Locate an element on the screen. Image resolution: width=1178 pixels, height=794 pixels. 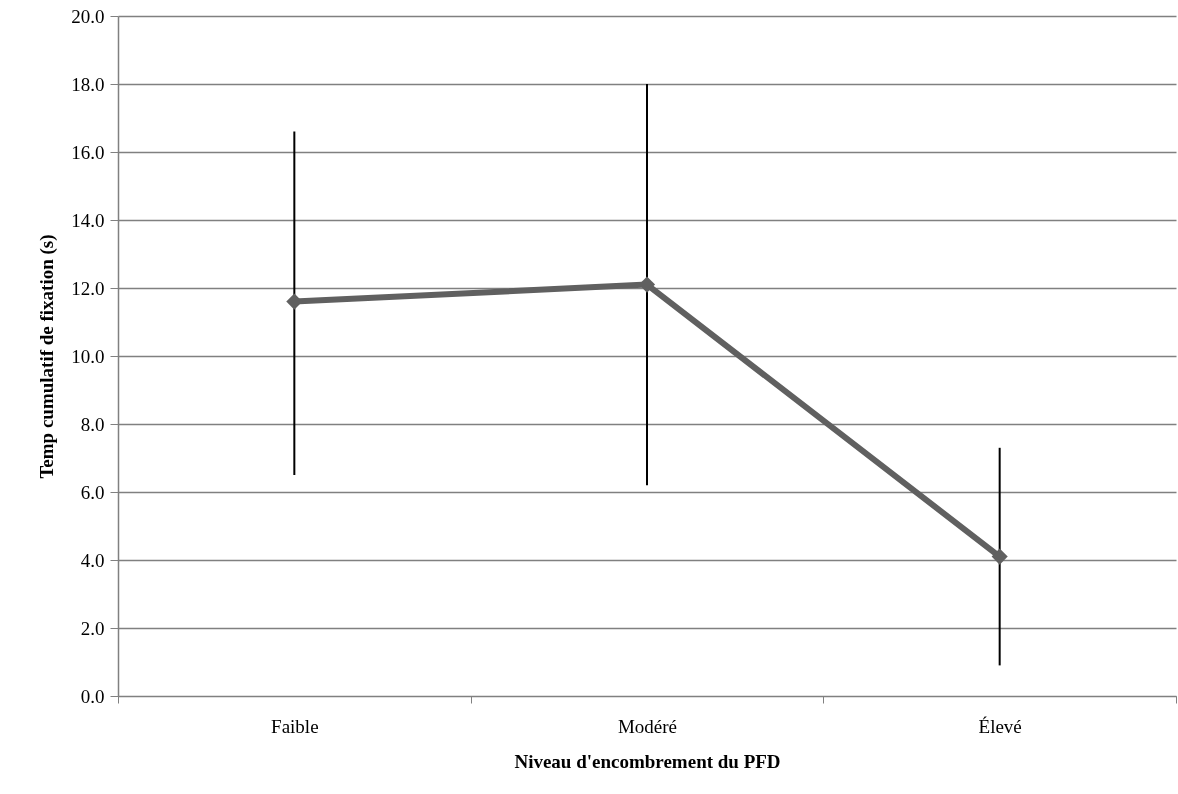
y-axis-title: Temp cumulatif de fixation (s) is located at coordinates (47, 356).